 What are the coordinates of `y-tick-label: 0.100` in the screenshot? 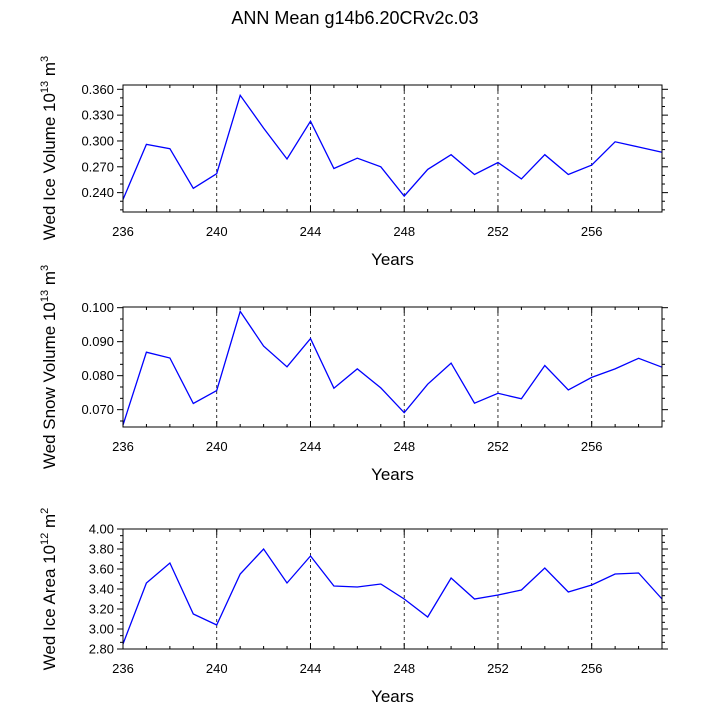 It's located at (97, 307).